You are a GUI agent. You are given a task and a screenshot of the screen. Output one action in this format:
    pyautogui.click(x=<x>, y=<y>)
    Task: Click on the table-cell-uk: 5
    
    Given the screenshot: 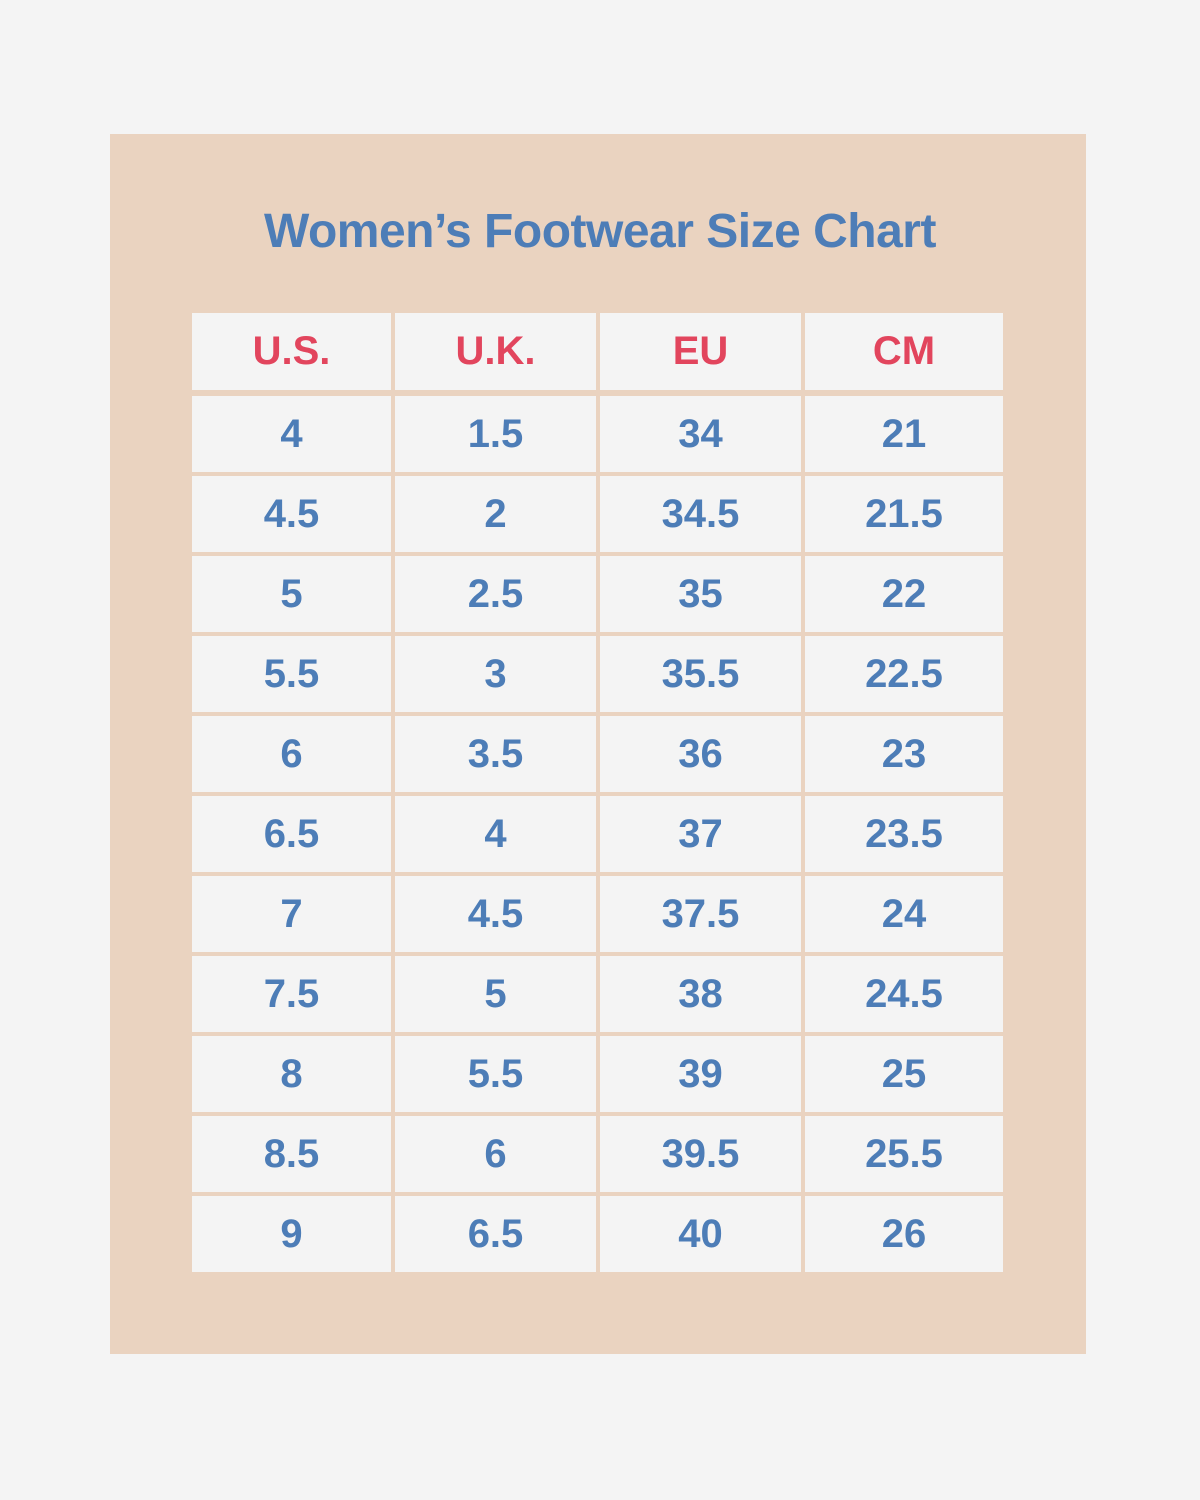 What is the action you would take?
    pyautogui.click(x=495, y=994)
    